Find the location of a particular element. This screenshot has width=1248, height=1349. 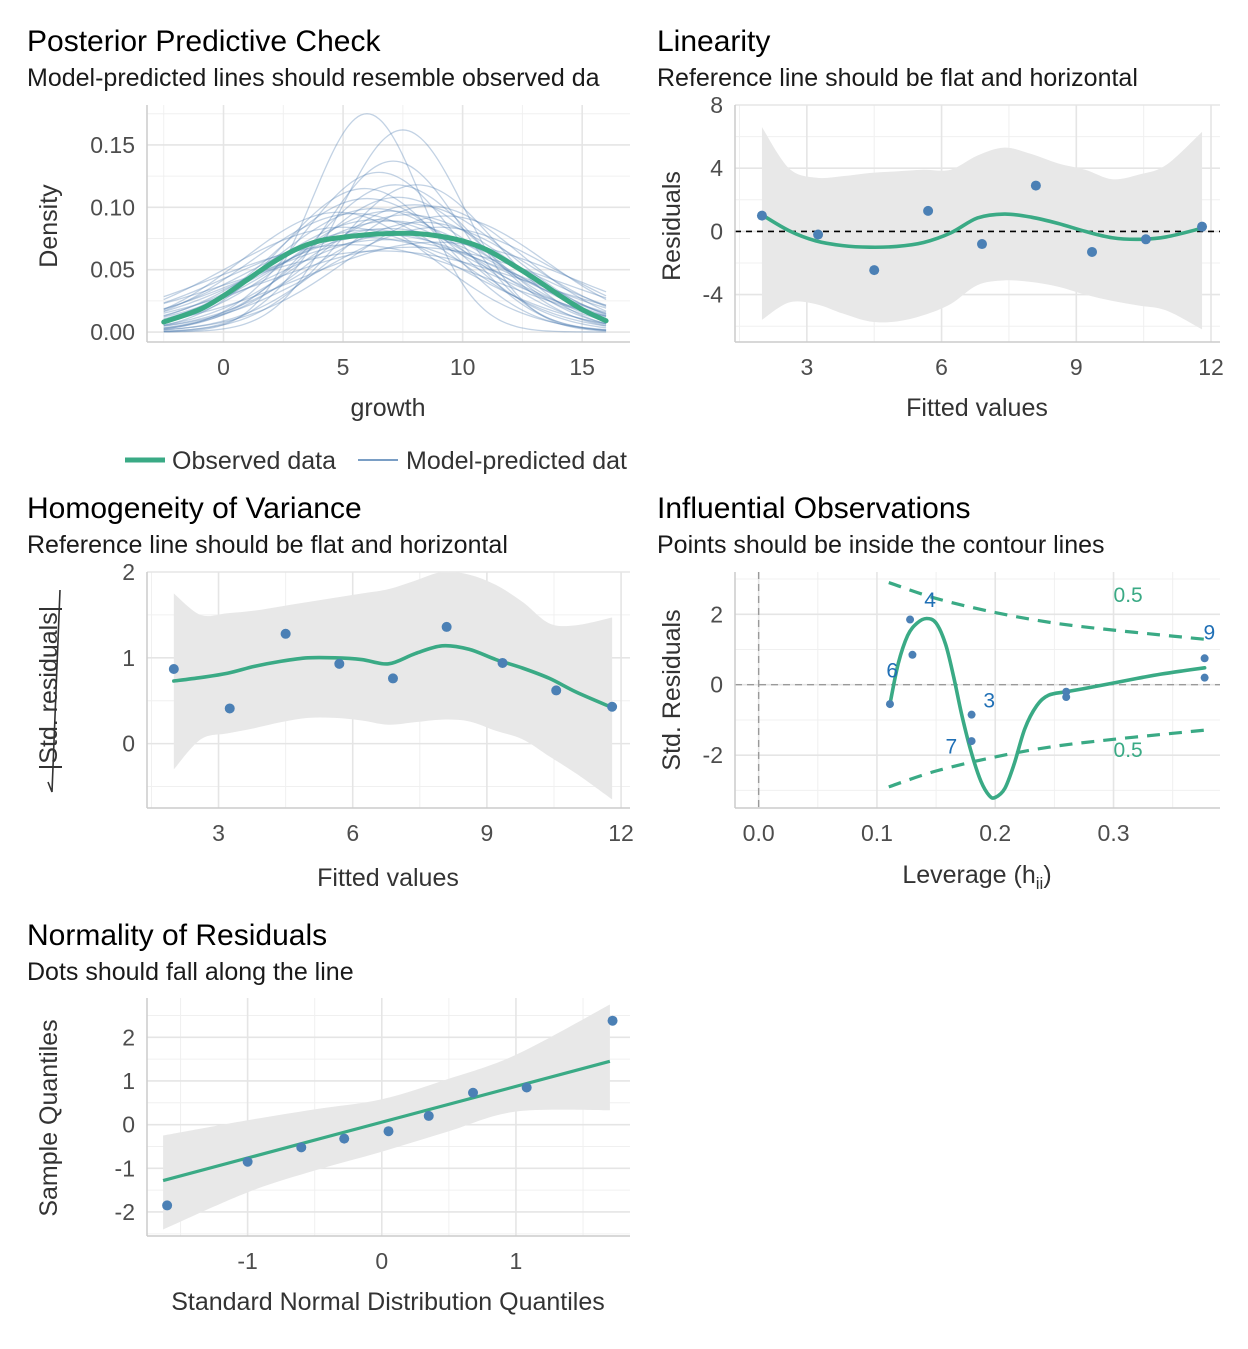

model-predicted-lines is located at coordinates (385, 223).